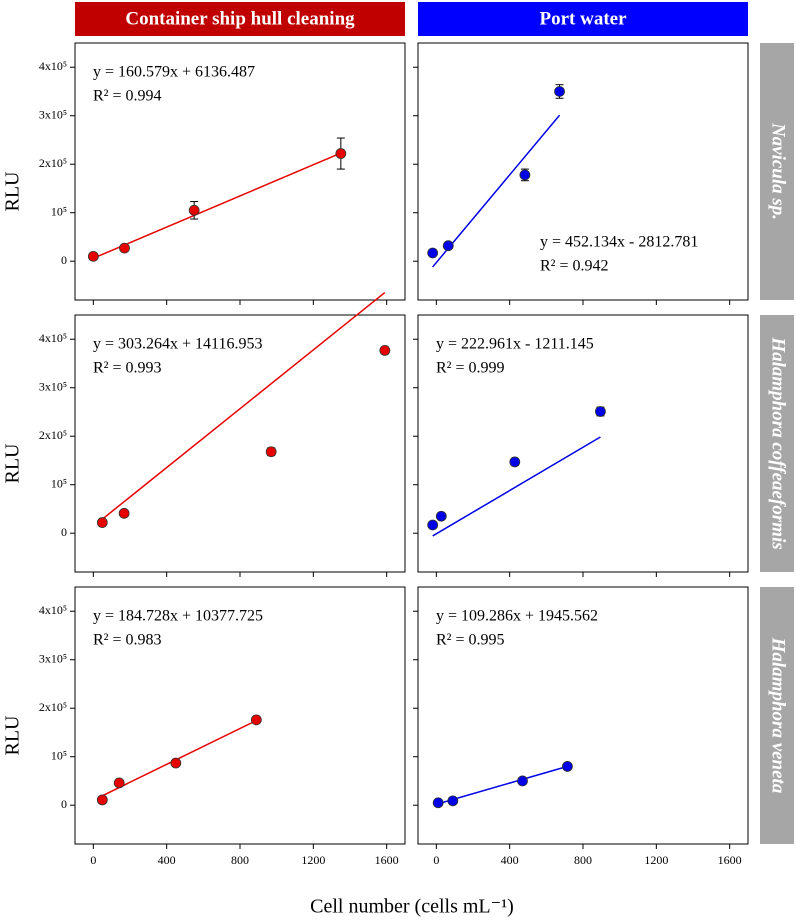  I want to click on r-squared: R² = 0.942, so click(574, 266).